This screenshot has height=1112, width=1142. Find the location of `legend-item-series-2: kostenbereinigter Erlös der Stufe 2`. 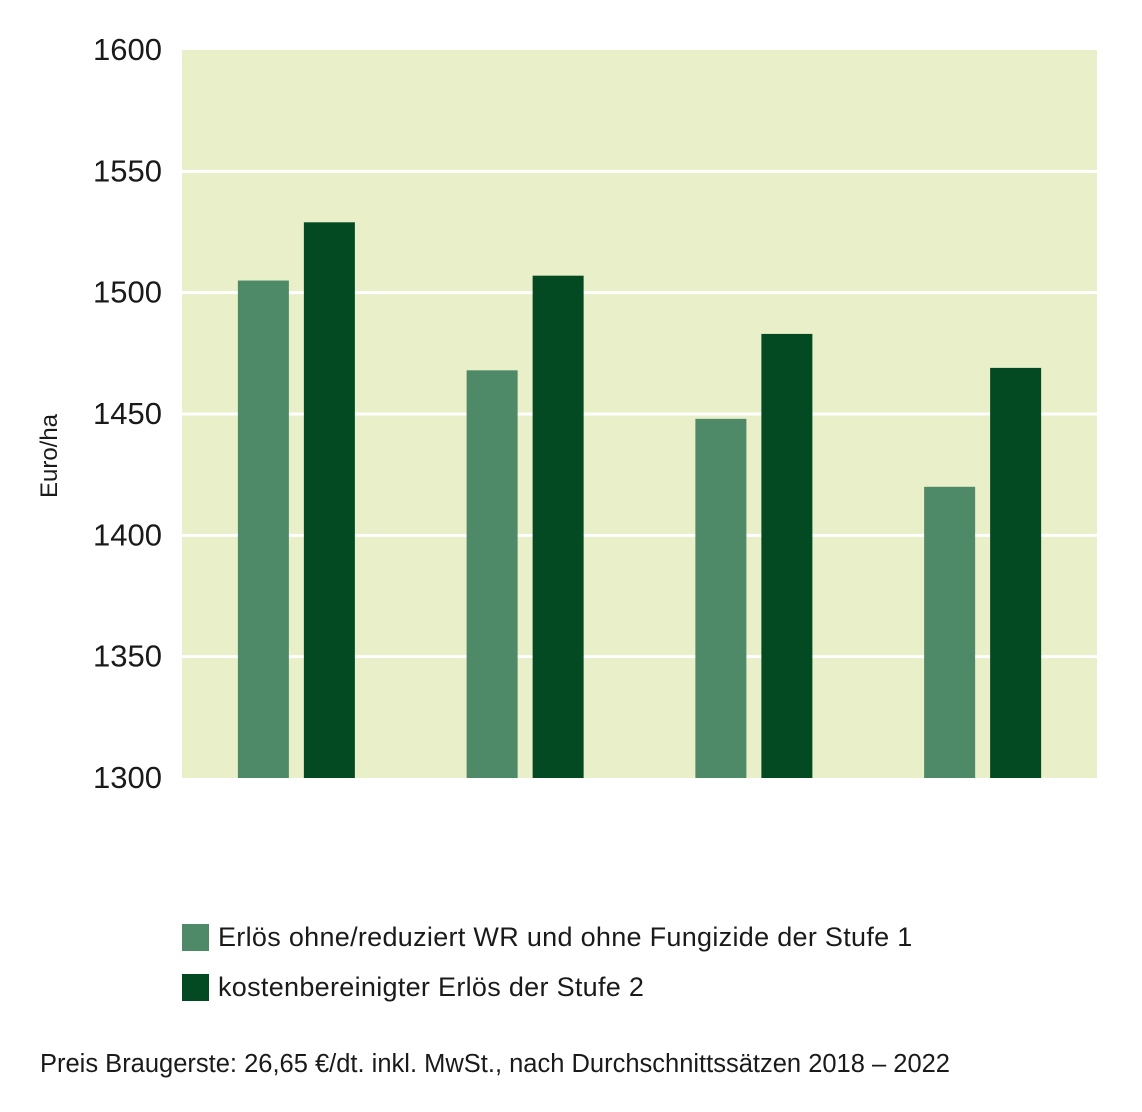

legend-item-series-2: kostenbereinigter Erlös der Stufe 2 is located at coordinates (547, 987).